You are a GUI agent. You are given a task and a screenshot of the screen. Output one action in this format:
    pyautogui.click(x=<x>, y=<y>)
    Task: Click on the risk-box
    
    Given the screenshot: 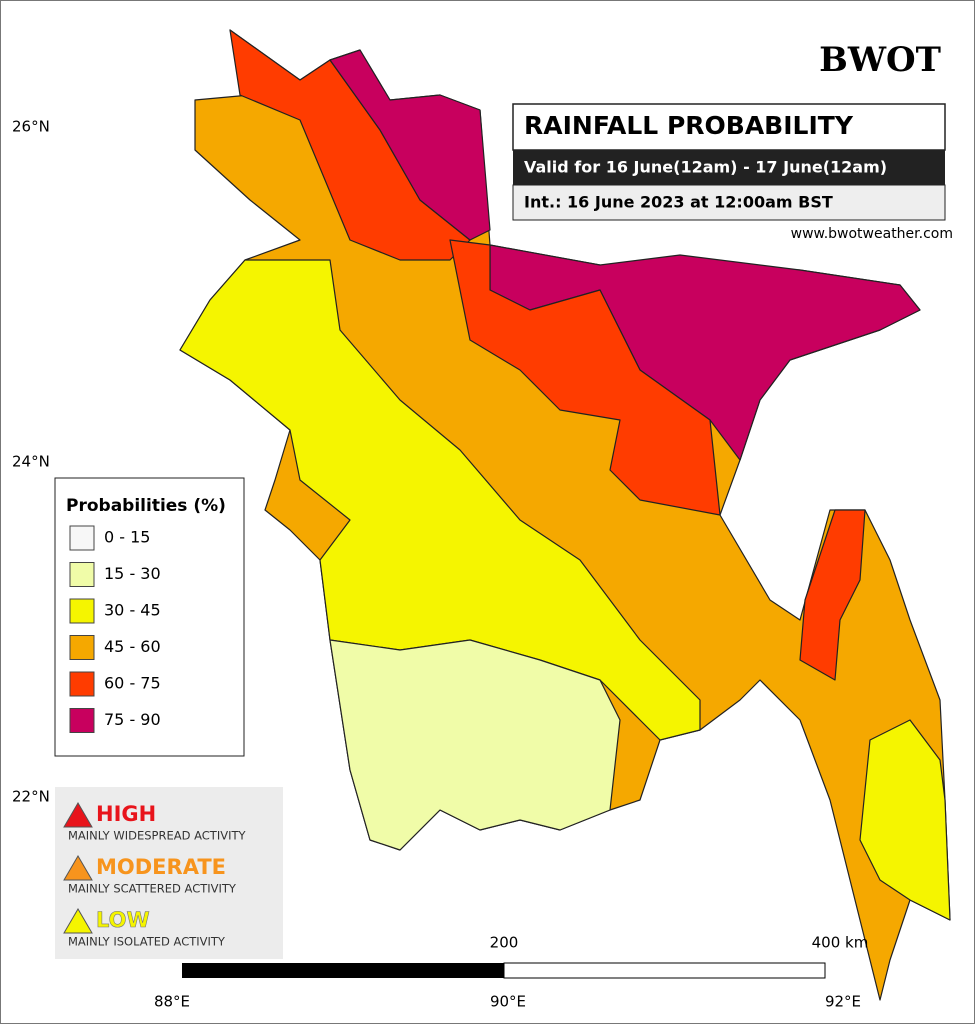 What is the action you would take?
    pyautogui.click(x=169, y=873)
    